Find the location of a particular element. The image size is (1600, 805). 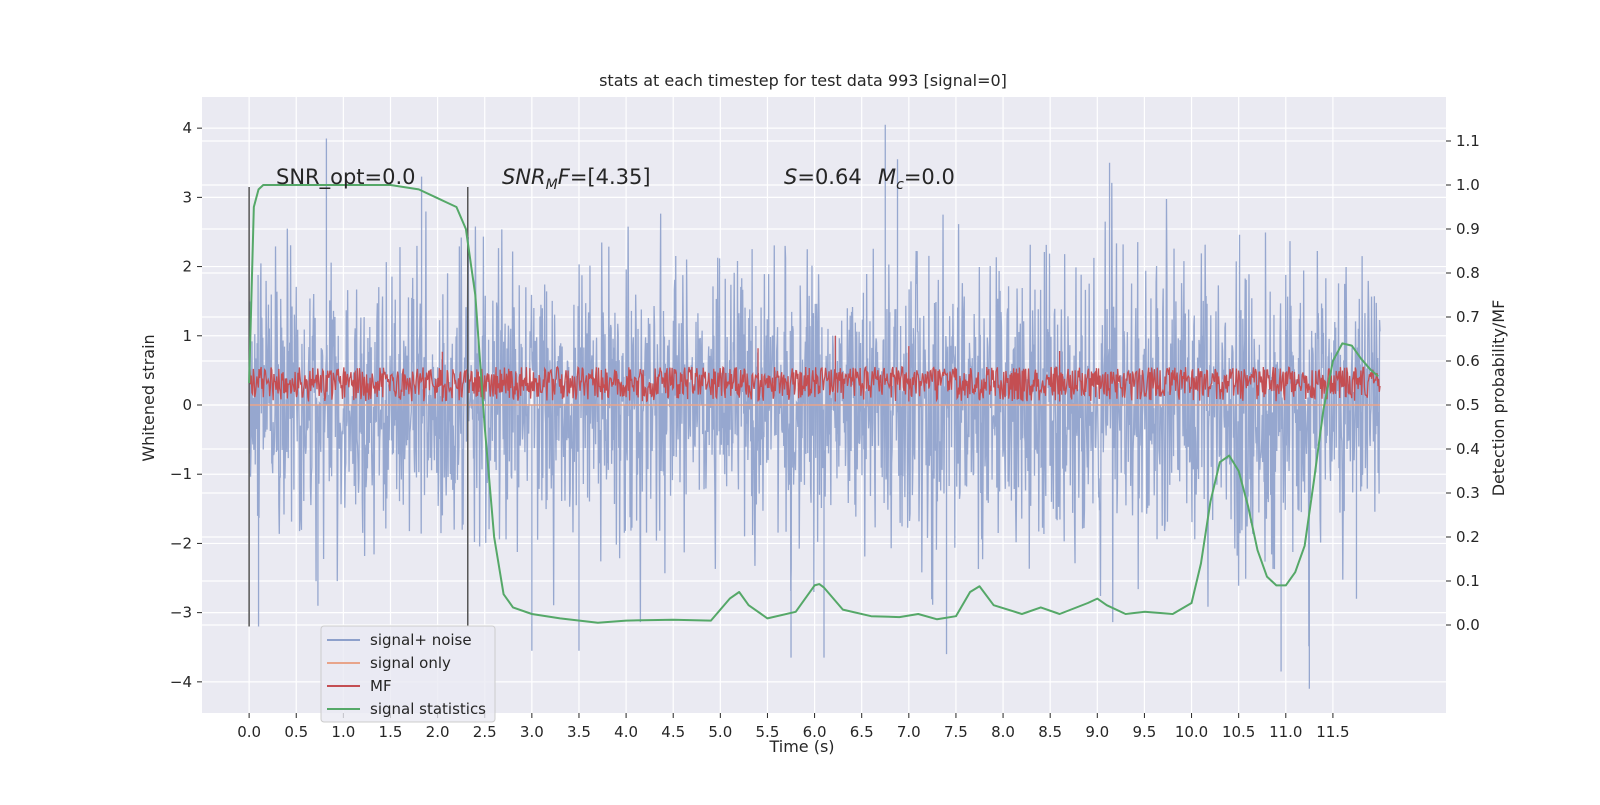

y-right-tick-label: 0.7 is located at coordinates (1468, 317).